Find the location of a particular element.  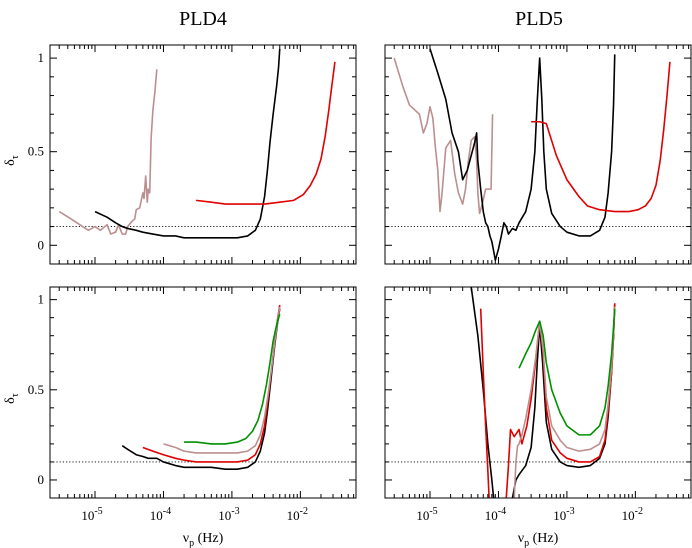

column-title-pld5: PLD5 is located at coordinates (539, 19).